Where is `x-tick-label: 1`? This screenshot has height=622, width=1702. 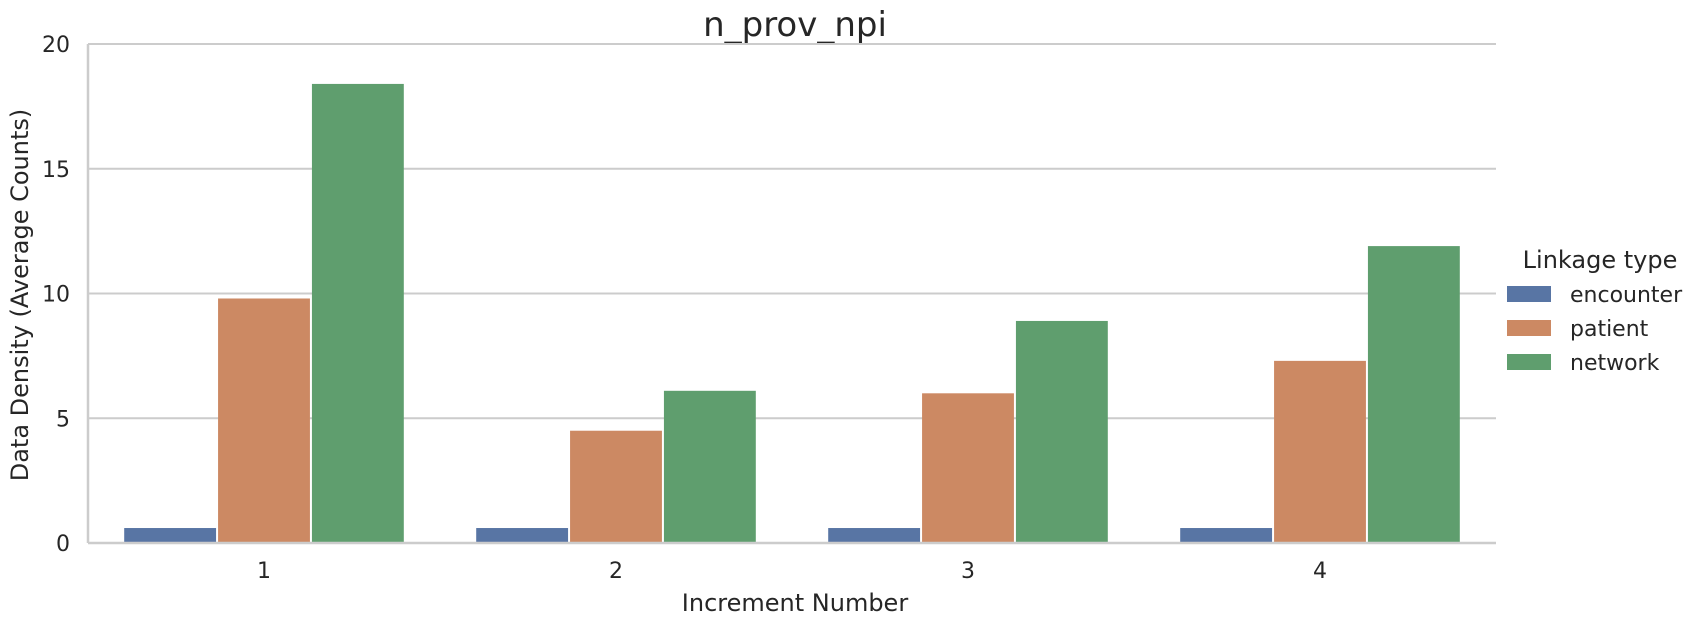
x-tick-label: 1 is located at coordinates (264, 571).